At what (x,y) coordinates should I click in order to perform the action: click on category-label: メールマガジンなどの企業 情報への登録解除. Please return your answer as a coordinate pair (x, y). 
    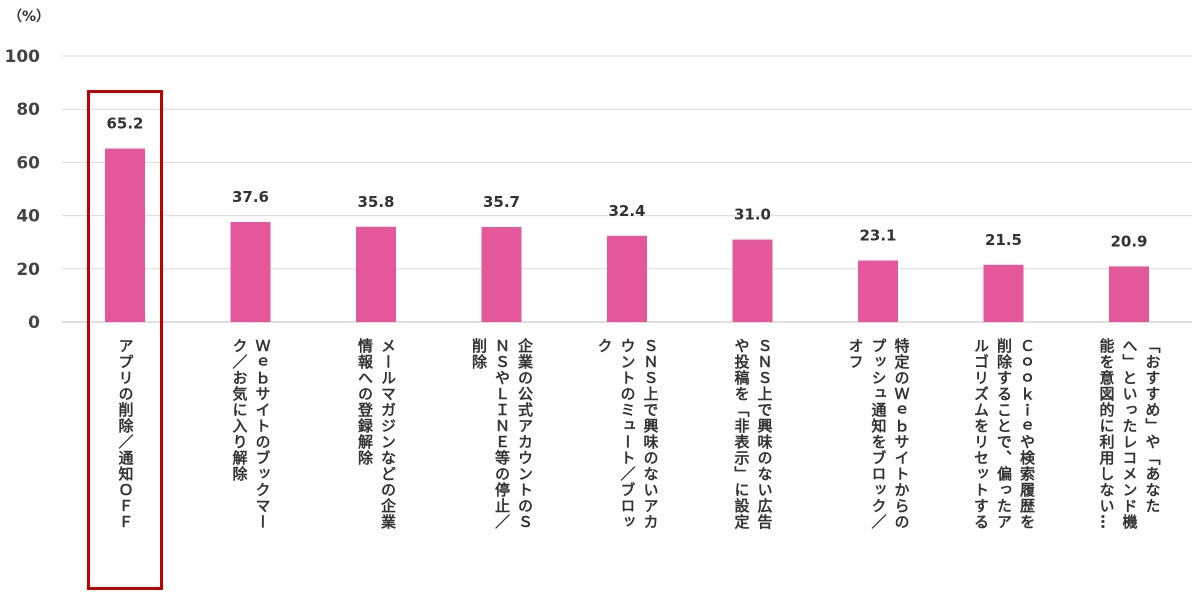
    Looking at the image, I should click on (376, 434).